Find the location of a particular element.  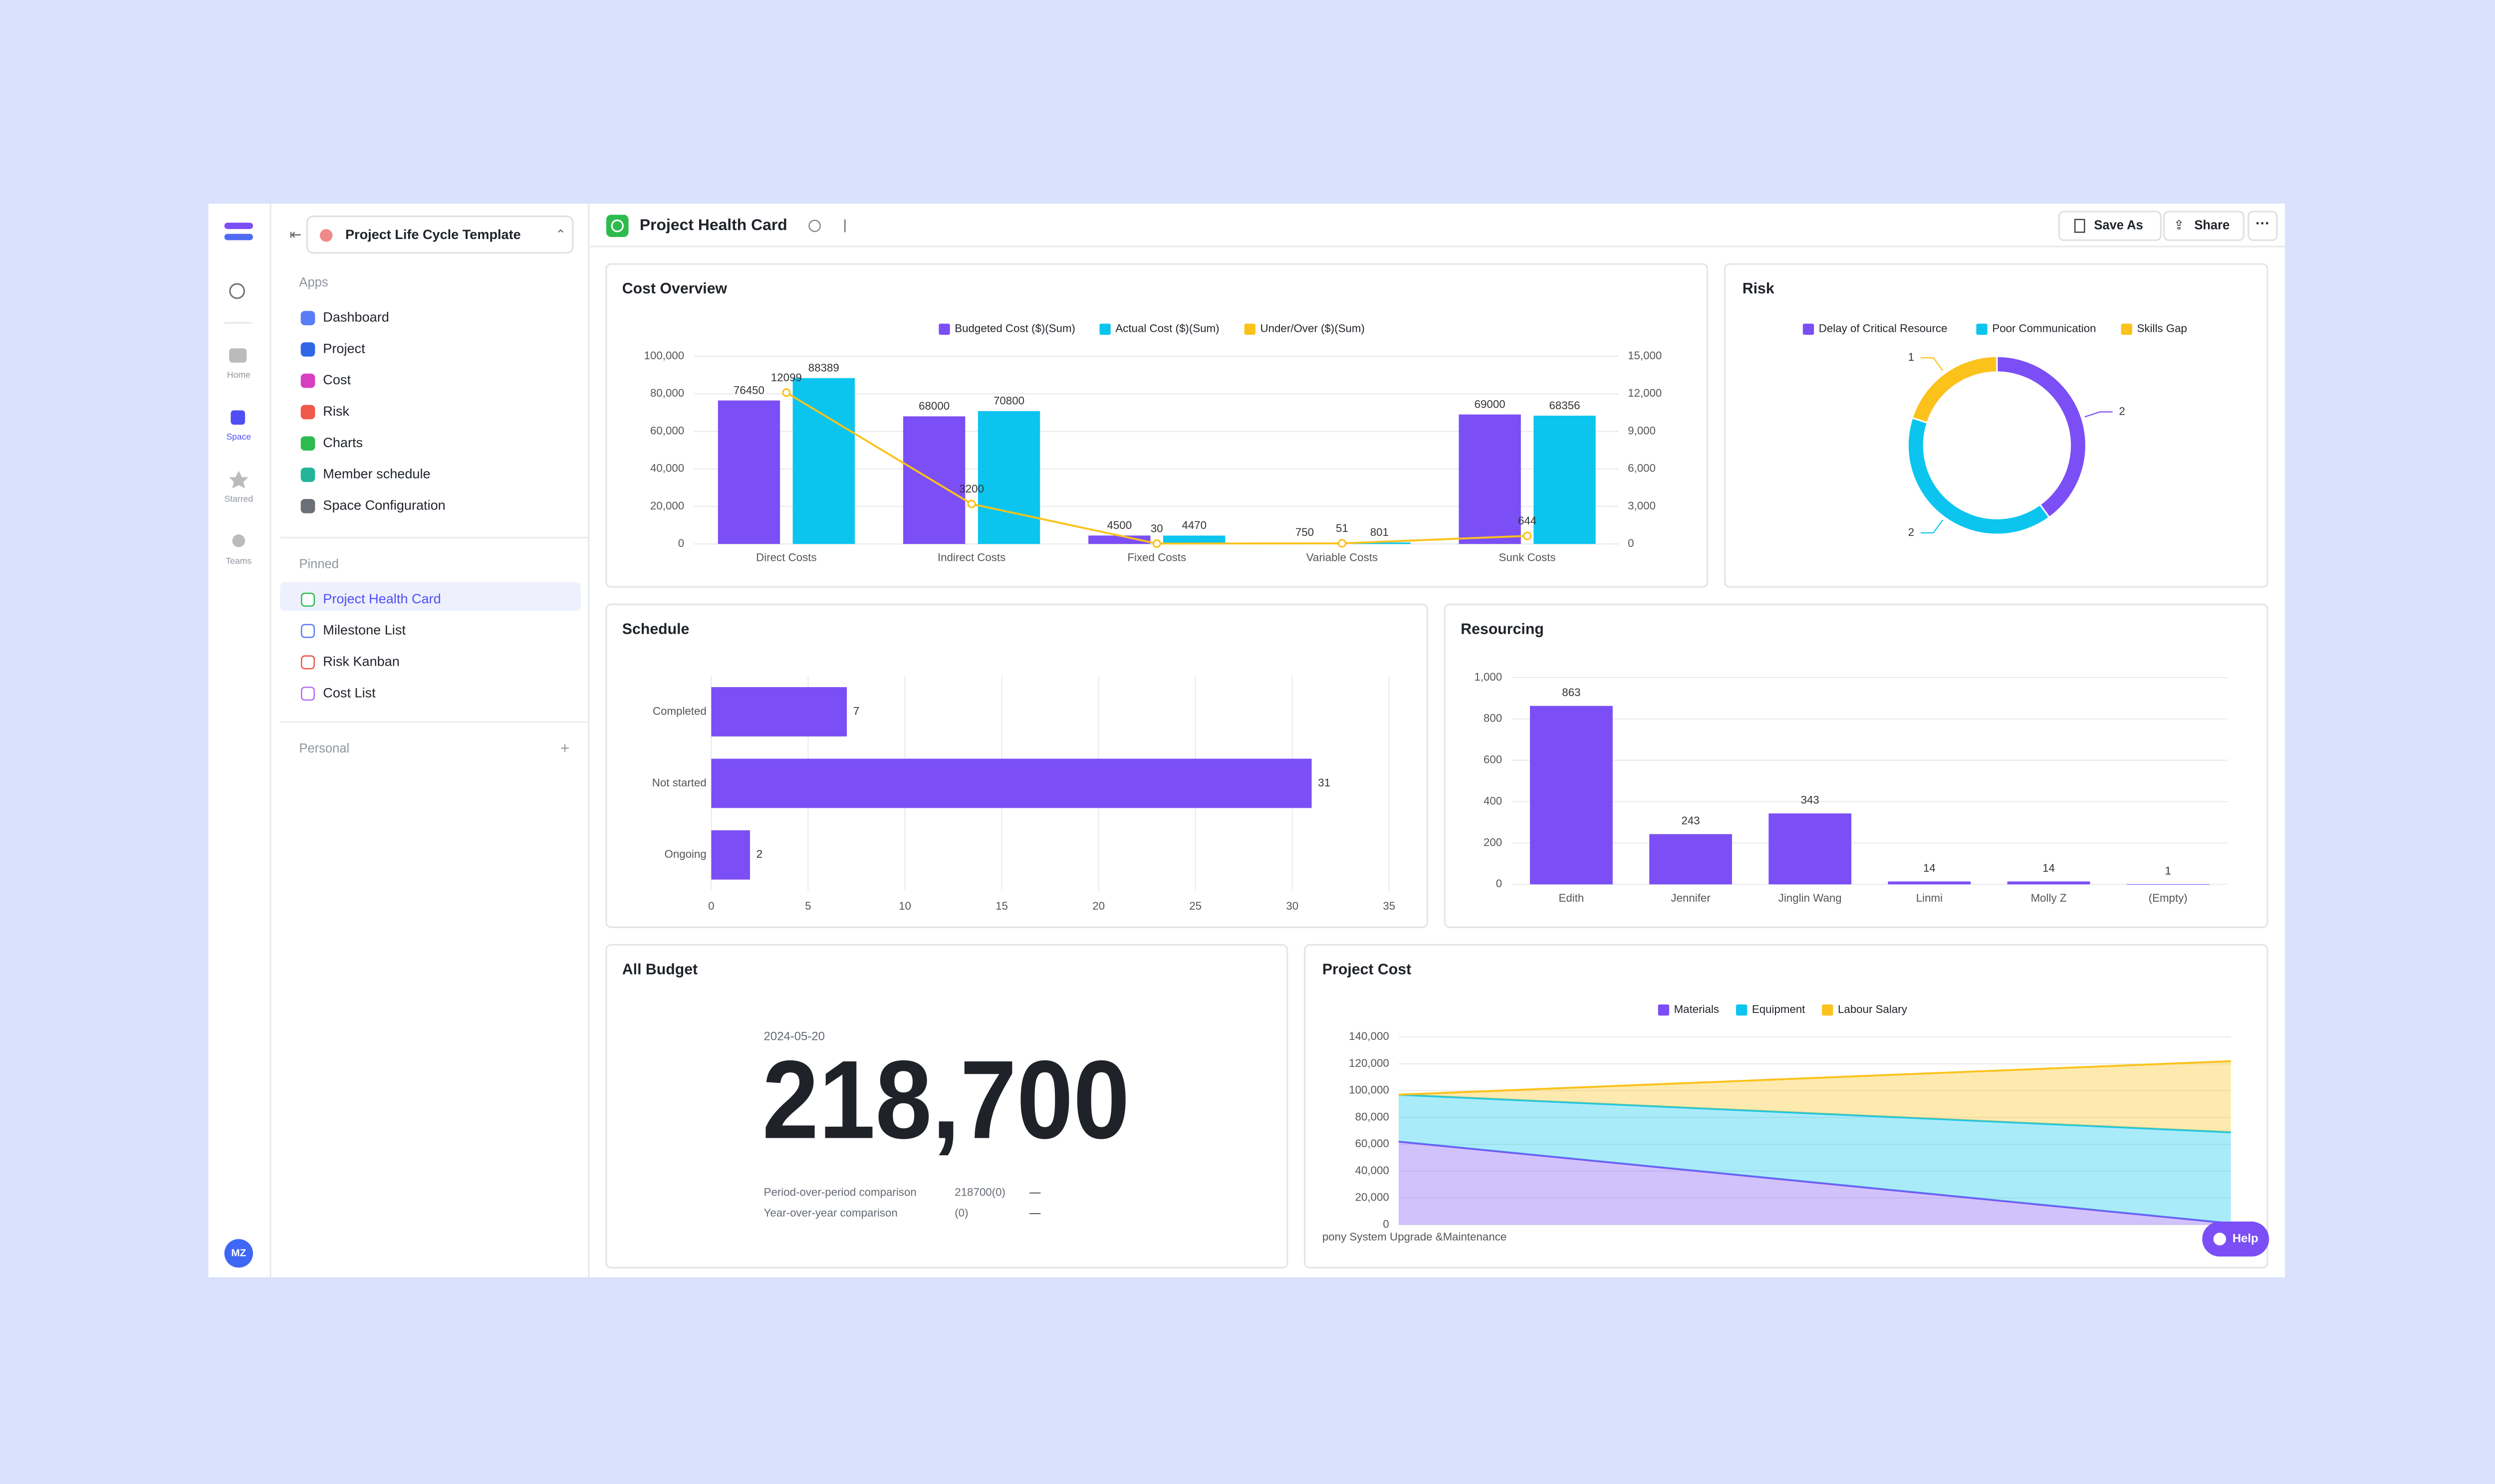

x-tick-label: Jinglin Wang is located at coordinates (1810, 898).